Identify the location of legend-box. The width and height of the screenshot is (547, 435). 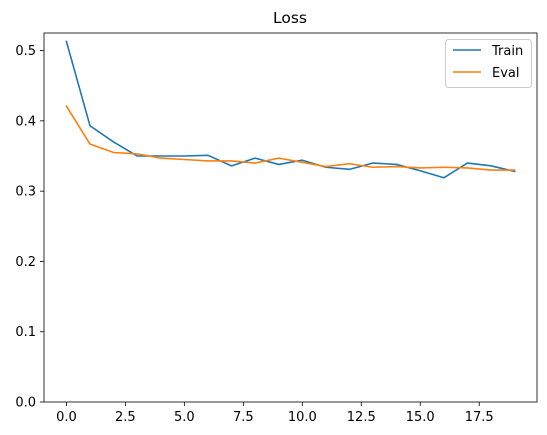
(488, 63).